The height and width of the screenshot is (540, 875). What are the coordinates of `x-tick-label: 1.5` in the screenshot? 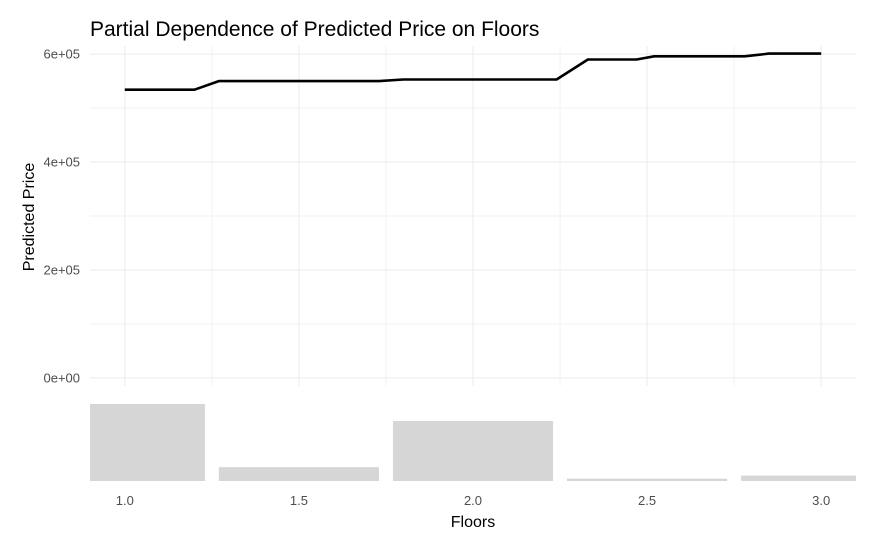 It's located at (299, 500).